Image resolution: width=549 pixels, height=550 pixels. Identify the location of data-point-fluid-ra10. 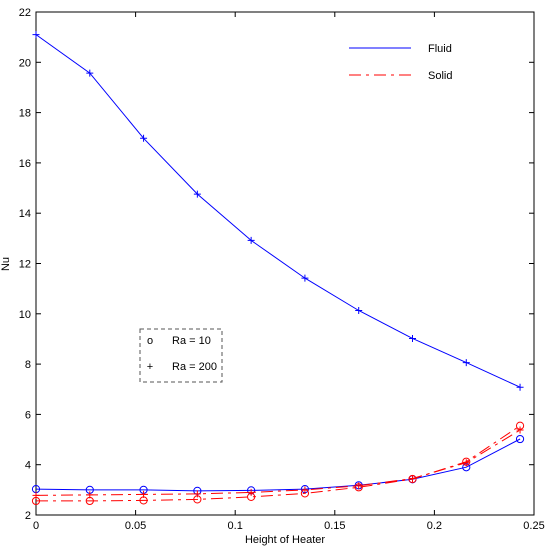
(520, 439).